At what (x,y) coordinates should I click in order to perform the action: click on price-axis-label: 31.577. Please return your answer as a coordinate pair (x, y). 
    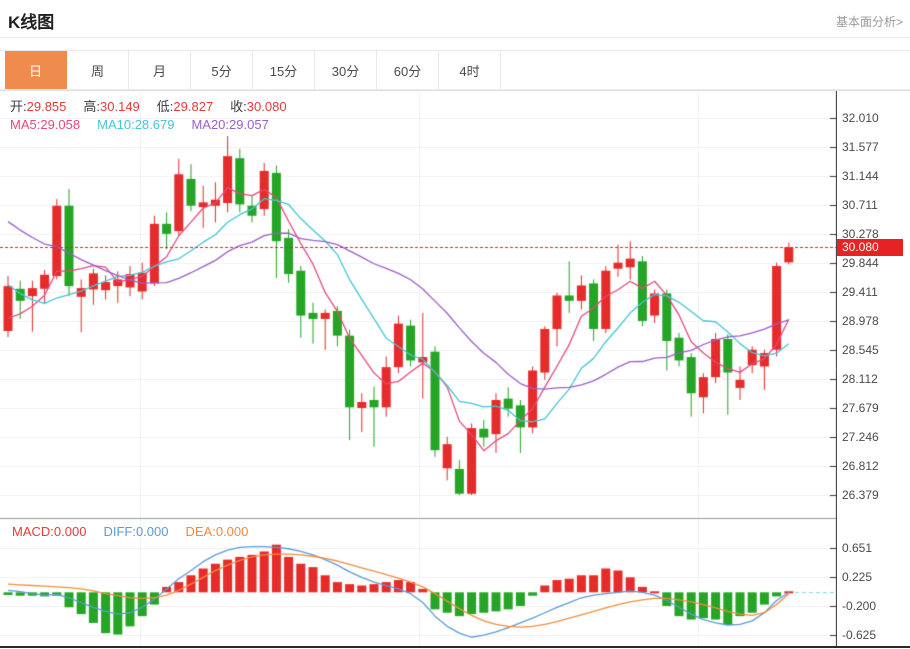
    Looking at the image, I should click on (860, 147).